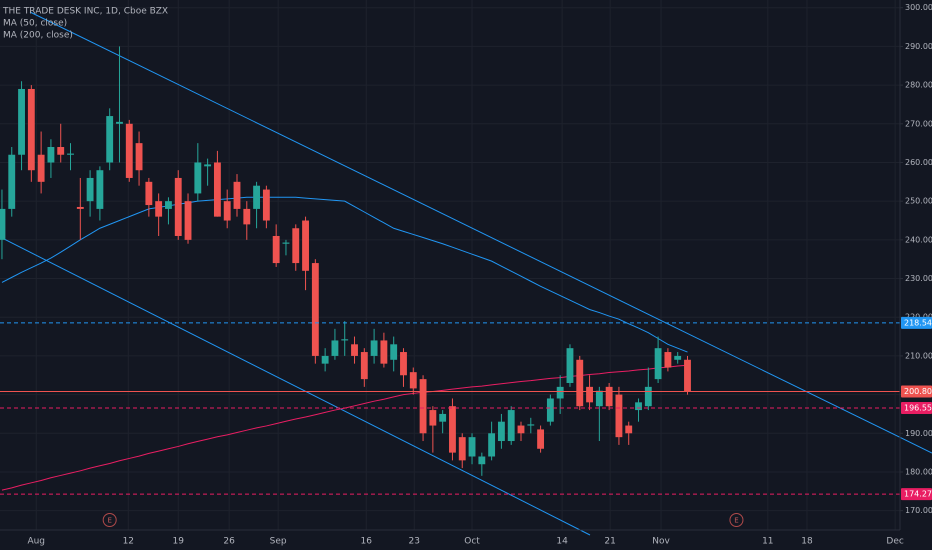 The image size is (932, 550). What do you see at coordinates (918, 239) in the screenshot?
I see `y-tick-label: 240.00` at bounding box center [918, 239].